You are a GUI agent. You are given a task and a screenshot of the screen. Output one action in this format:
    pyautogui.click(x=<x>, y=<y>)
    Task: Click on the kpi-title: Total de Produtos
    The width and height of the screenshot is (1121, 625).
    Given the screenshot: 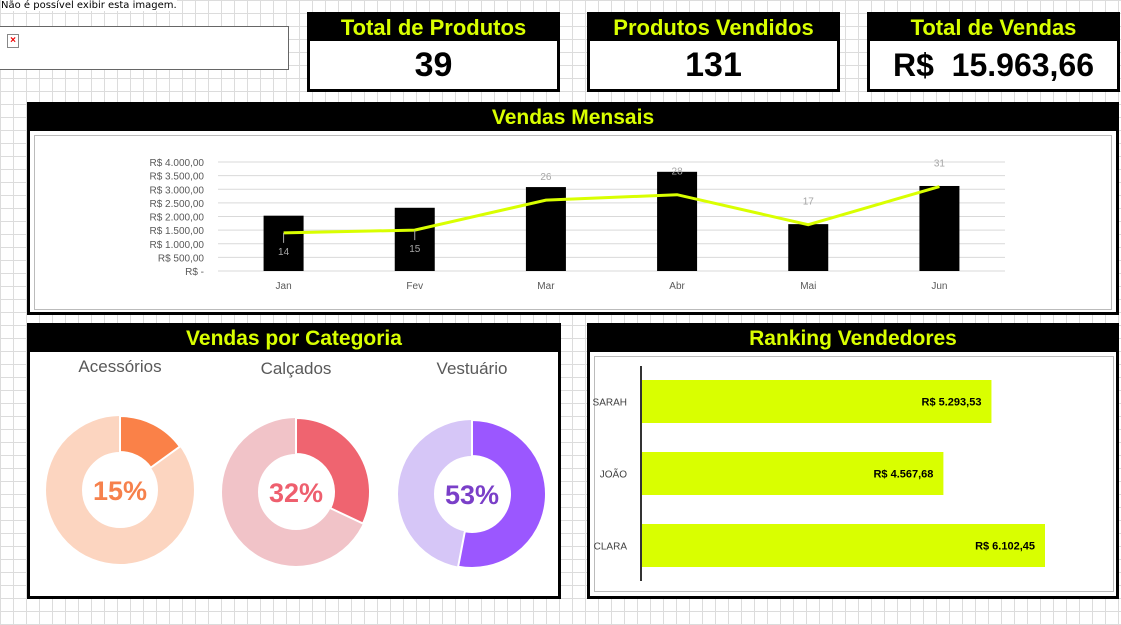 What is the action you would take?
    pyautogui.click(x=433, y=28)
    